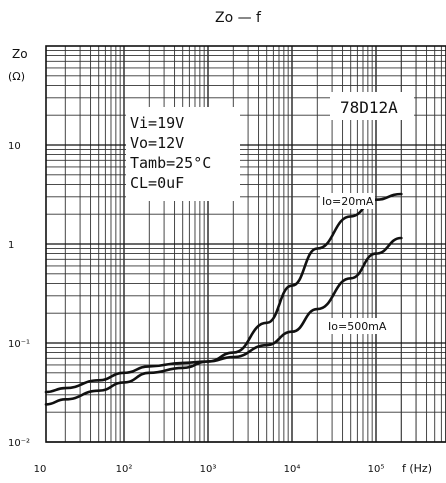 The height and width of the screenshot is (483, 446). Describe the element at coordinates (124, 469) in the screenshot. I see `x-tick-label: 10²` at that location.